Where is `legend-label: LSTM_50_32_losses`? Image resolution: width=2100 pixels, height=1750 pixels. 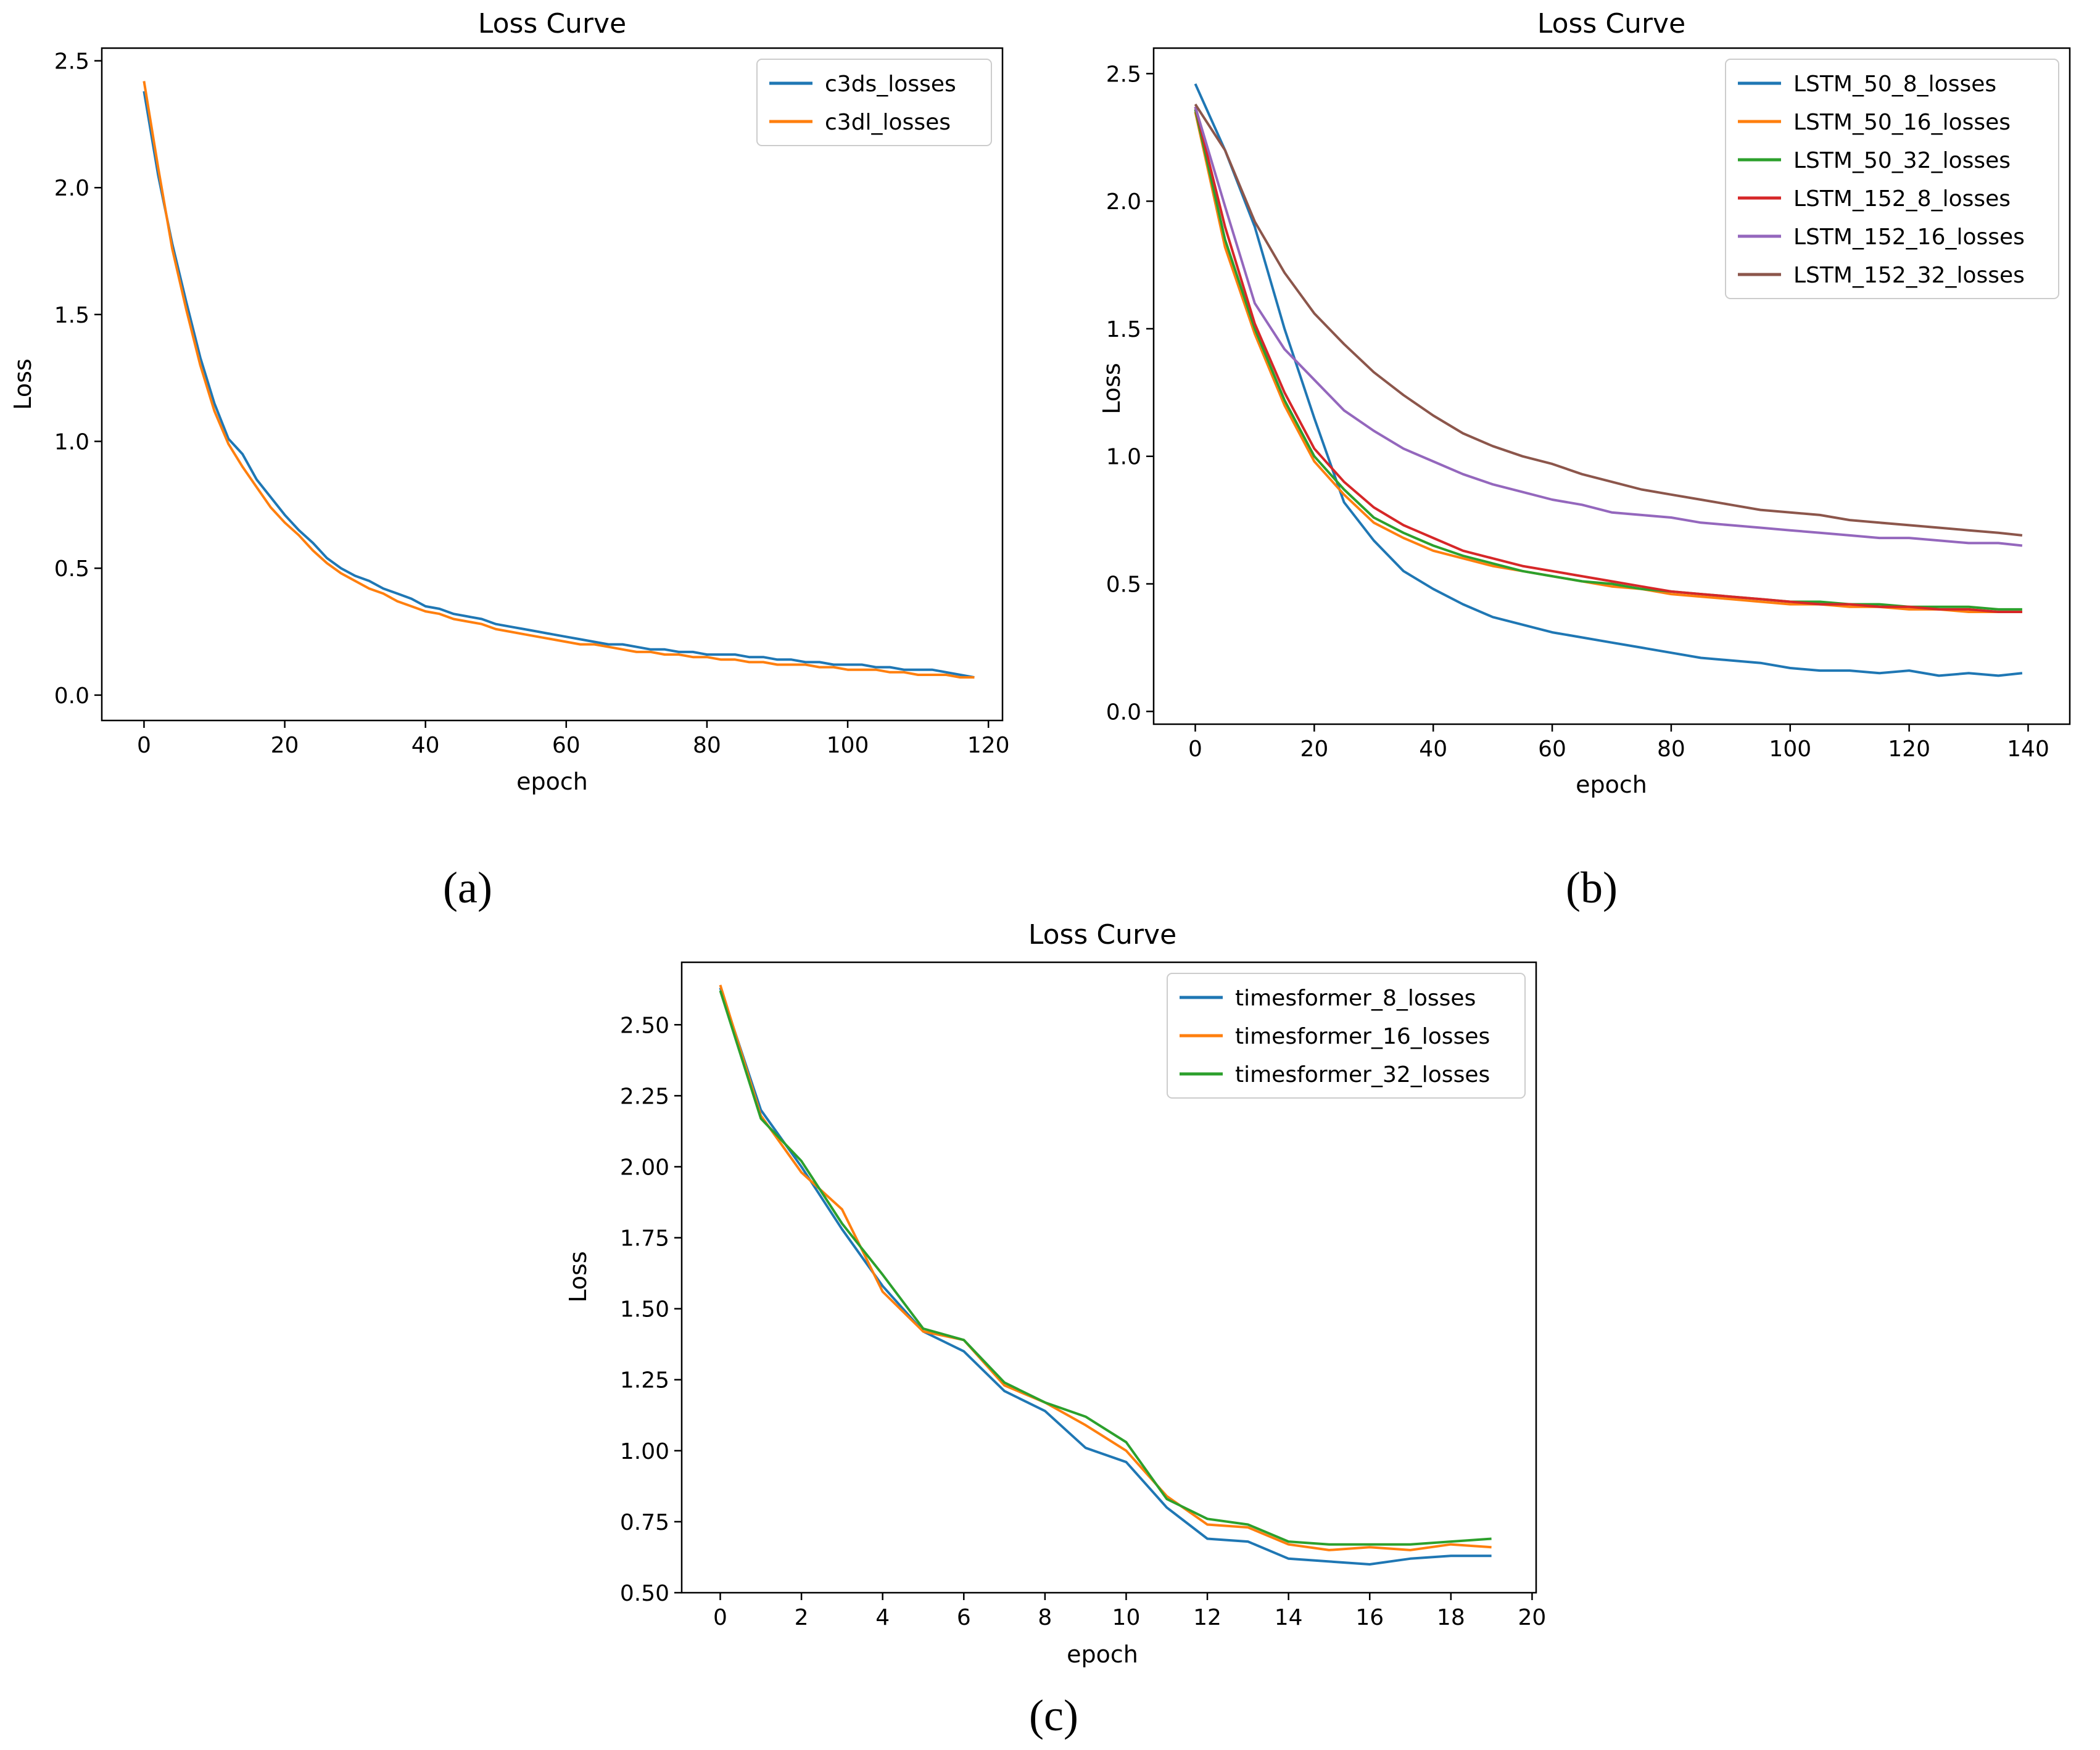
legend-label: LSTM_50_32_losses is located at coordinates (1902, 160).